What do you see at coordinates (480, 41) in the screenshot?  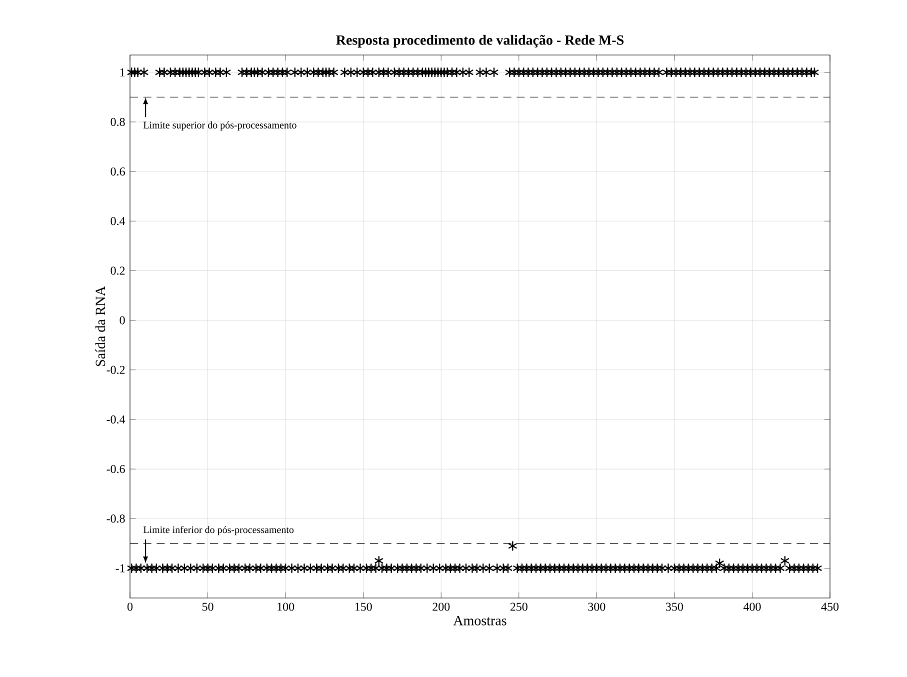 I see `chart-title: Resposta procedimento de validação - Rede M-S` at bounding box center [480, 41].